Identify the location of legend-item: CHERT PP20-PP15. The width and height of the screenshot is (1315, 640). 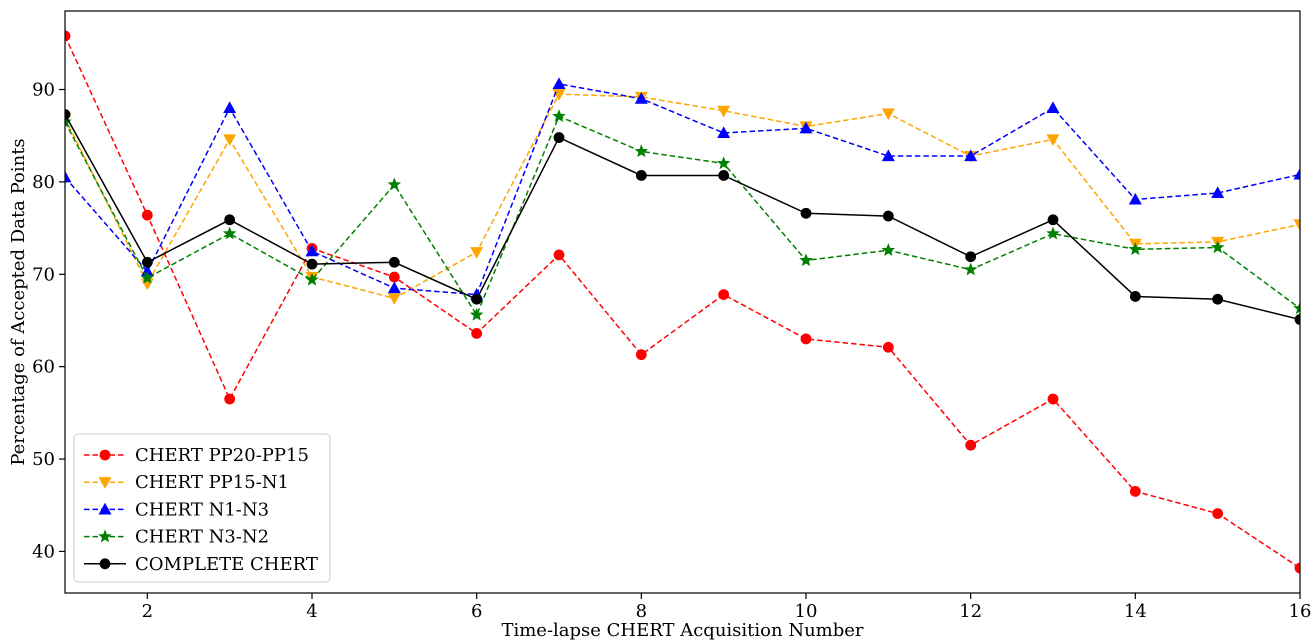
(196, 455).